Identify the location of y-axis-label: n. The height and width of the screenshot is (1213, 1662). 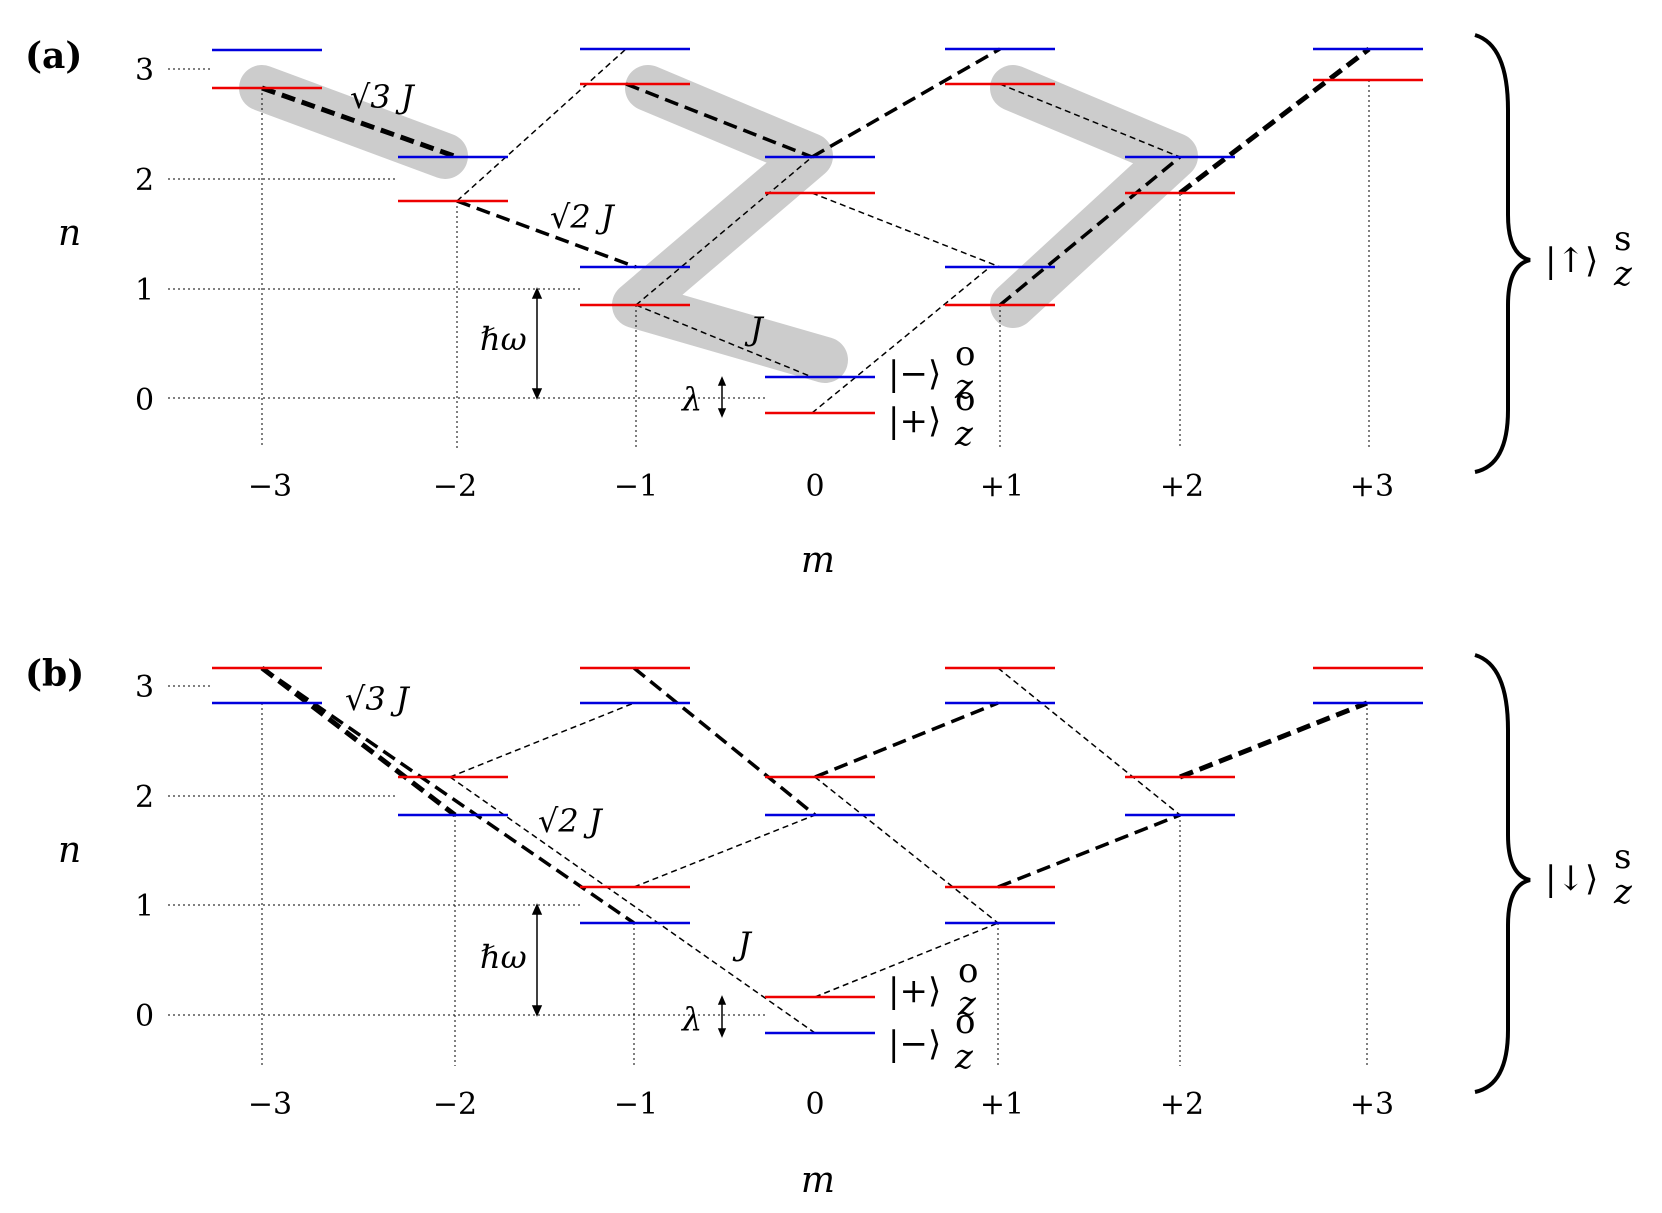
(69, 233).